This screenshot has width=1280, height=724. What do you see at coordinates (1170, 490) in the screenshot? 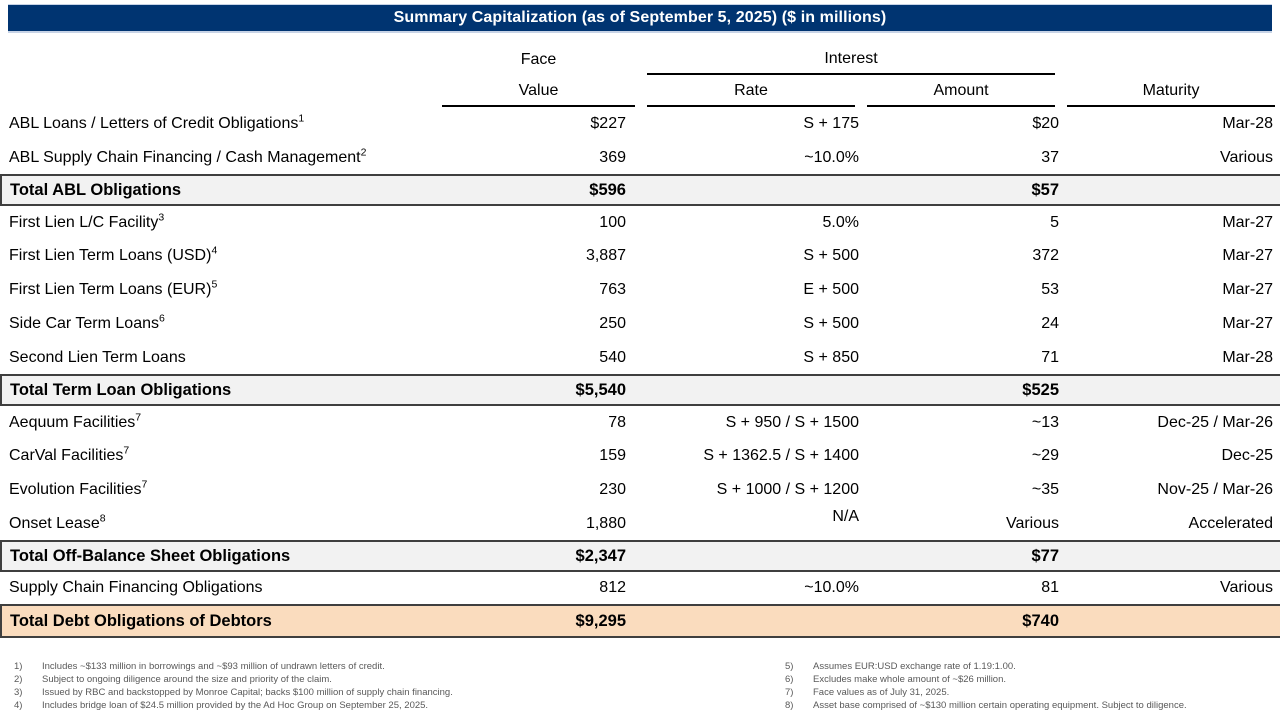
I see `maturity-cell: Nov-25 / Mar-26` at bounding box center [1170, 490].